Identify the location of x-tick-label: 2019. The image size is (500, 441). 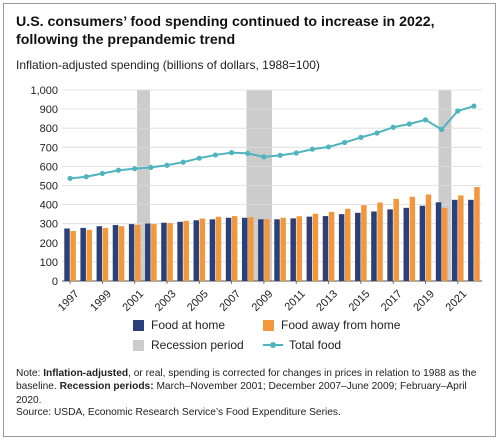
(424, 301).